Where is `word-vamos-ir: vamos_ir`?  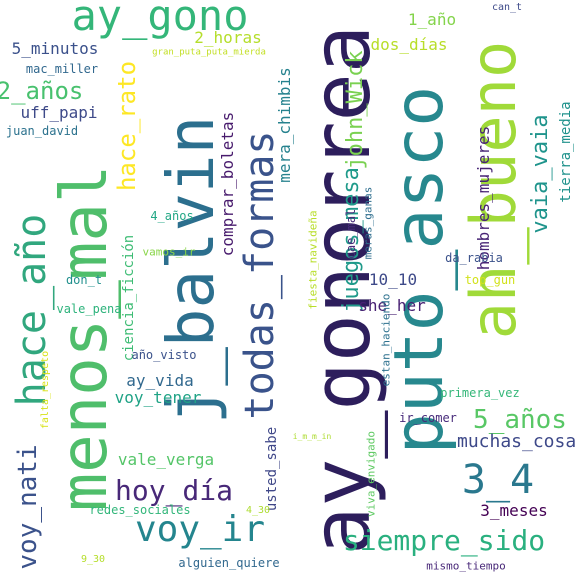 word-vamos-ir: vamos_ir is located at coordinates (169, 252).